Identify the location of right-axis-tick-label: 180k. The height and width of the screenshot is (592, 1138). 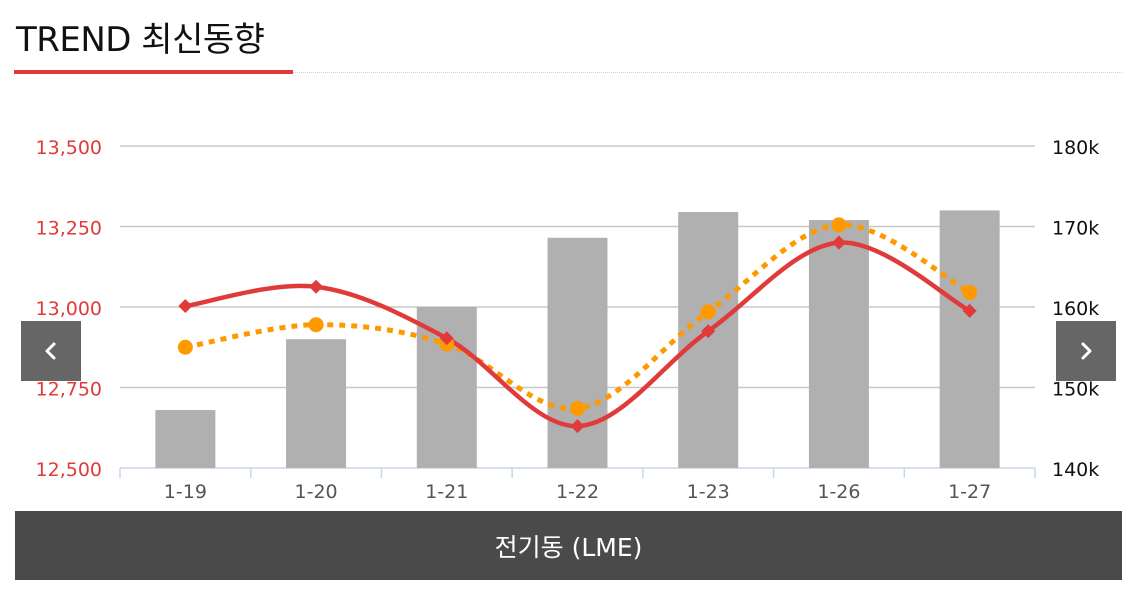
(1075, 148).